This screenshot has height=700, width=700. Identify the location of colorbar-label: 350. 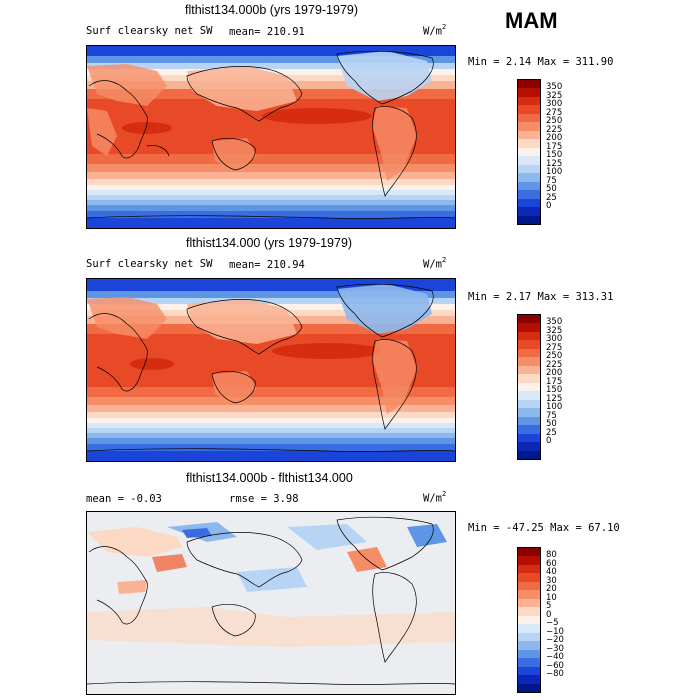
(554, 87).